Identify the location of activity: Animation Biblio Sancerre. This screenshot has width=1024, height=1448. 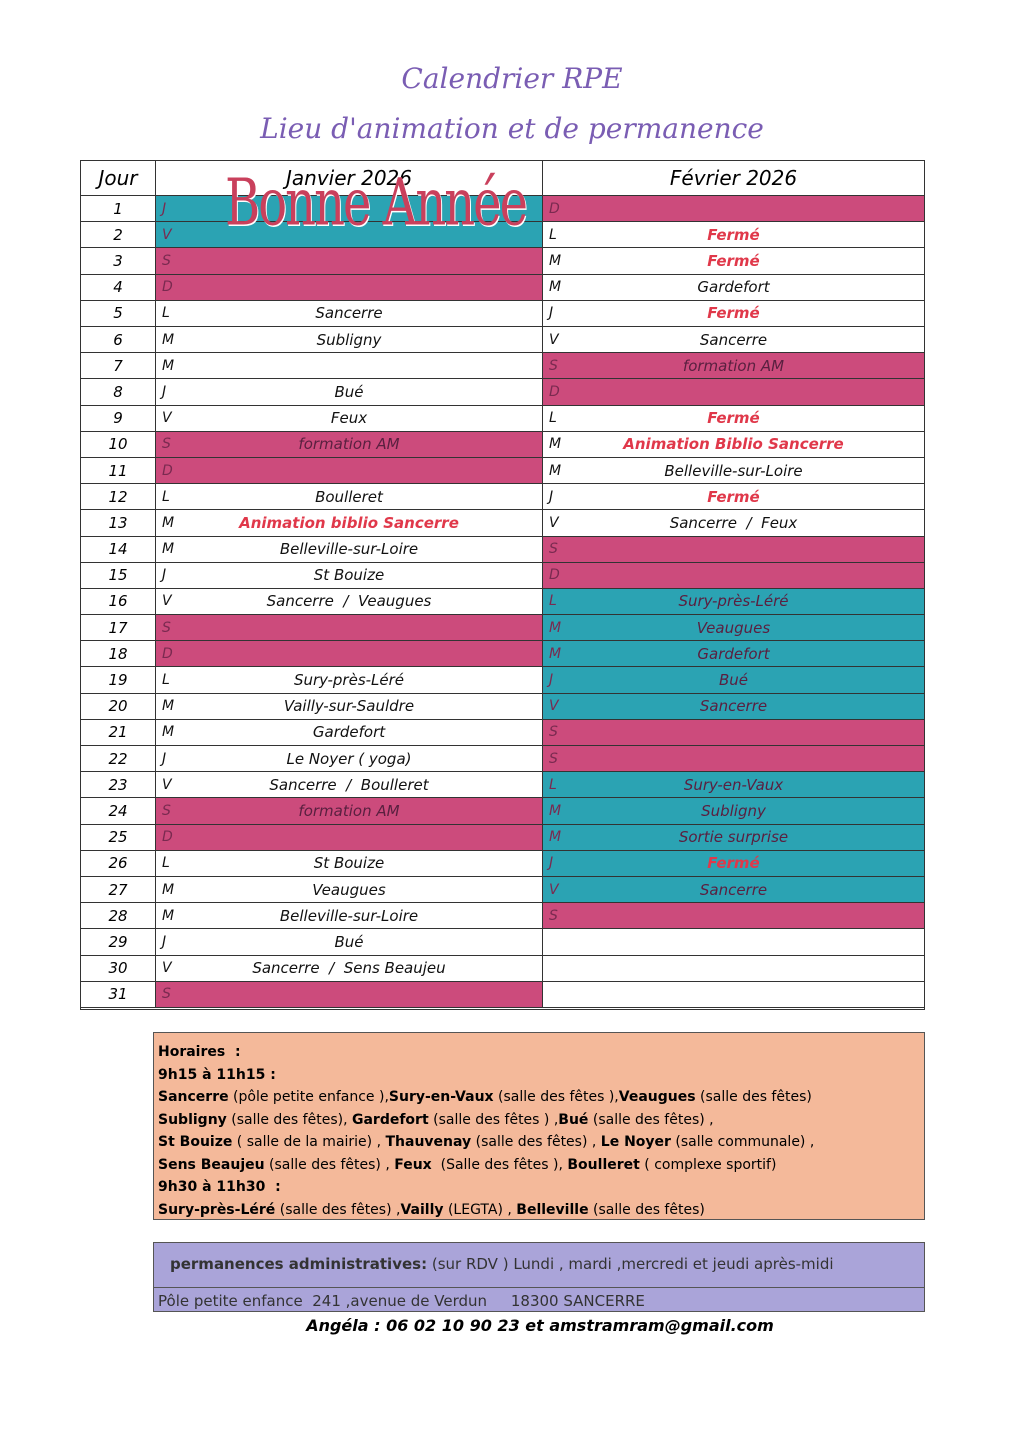
(733, 444).